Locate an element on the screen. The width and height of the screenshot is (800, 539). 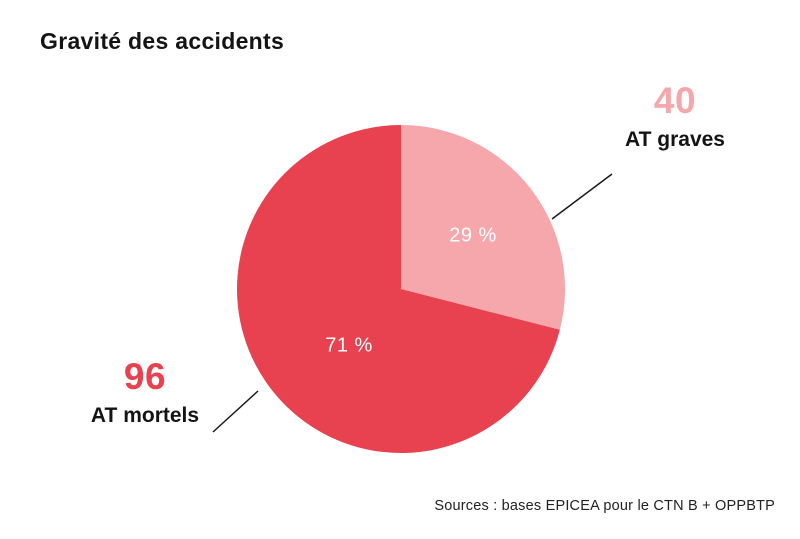
connector-line-mortels is located at coordinates (235, 411).